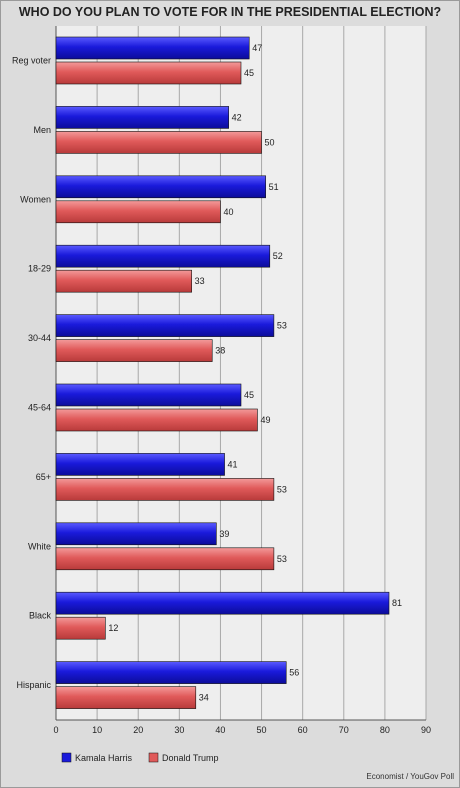 The width and height of the screenshot is (460, 788). I want to click on x-tick-label: 0, so click(55, 730).